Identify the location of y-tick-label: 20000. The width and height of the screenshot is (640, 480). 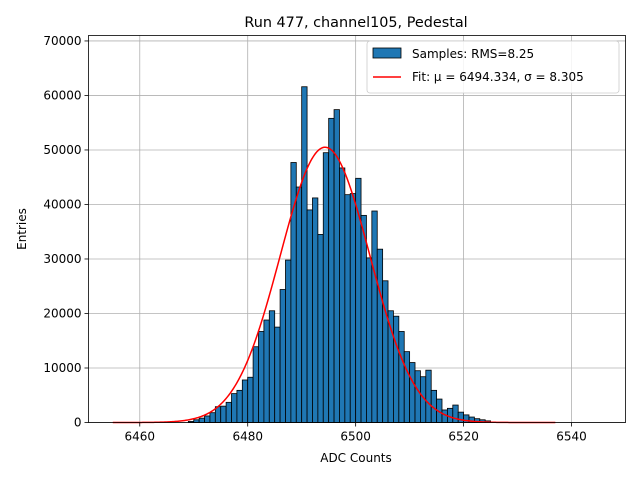
(62, 314).